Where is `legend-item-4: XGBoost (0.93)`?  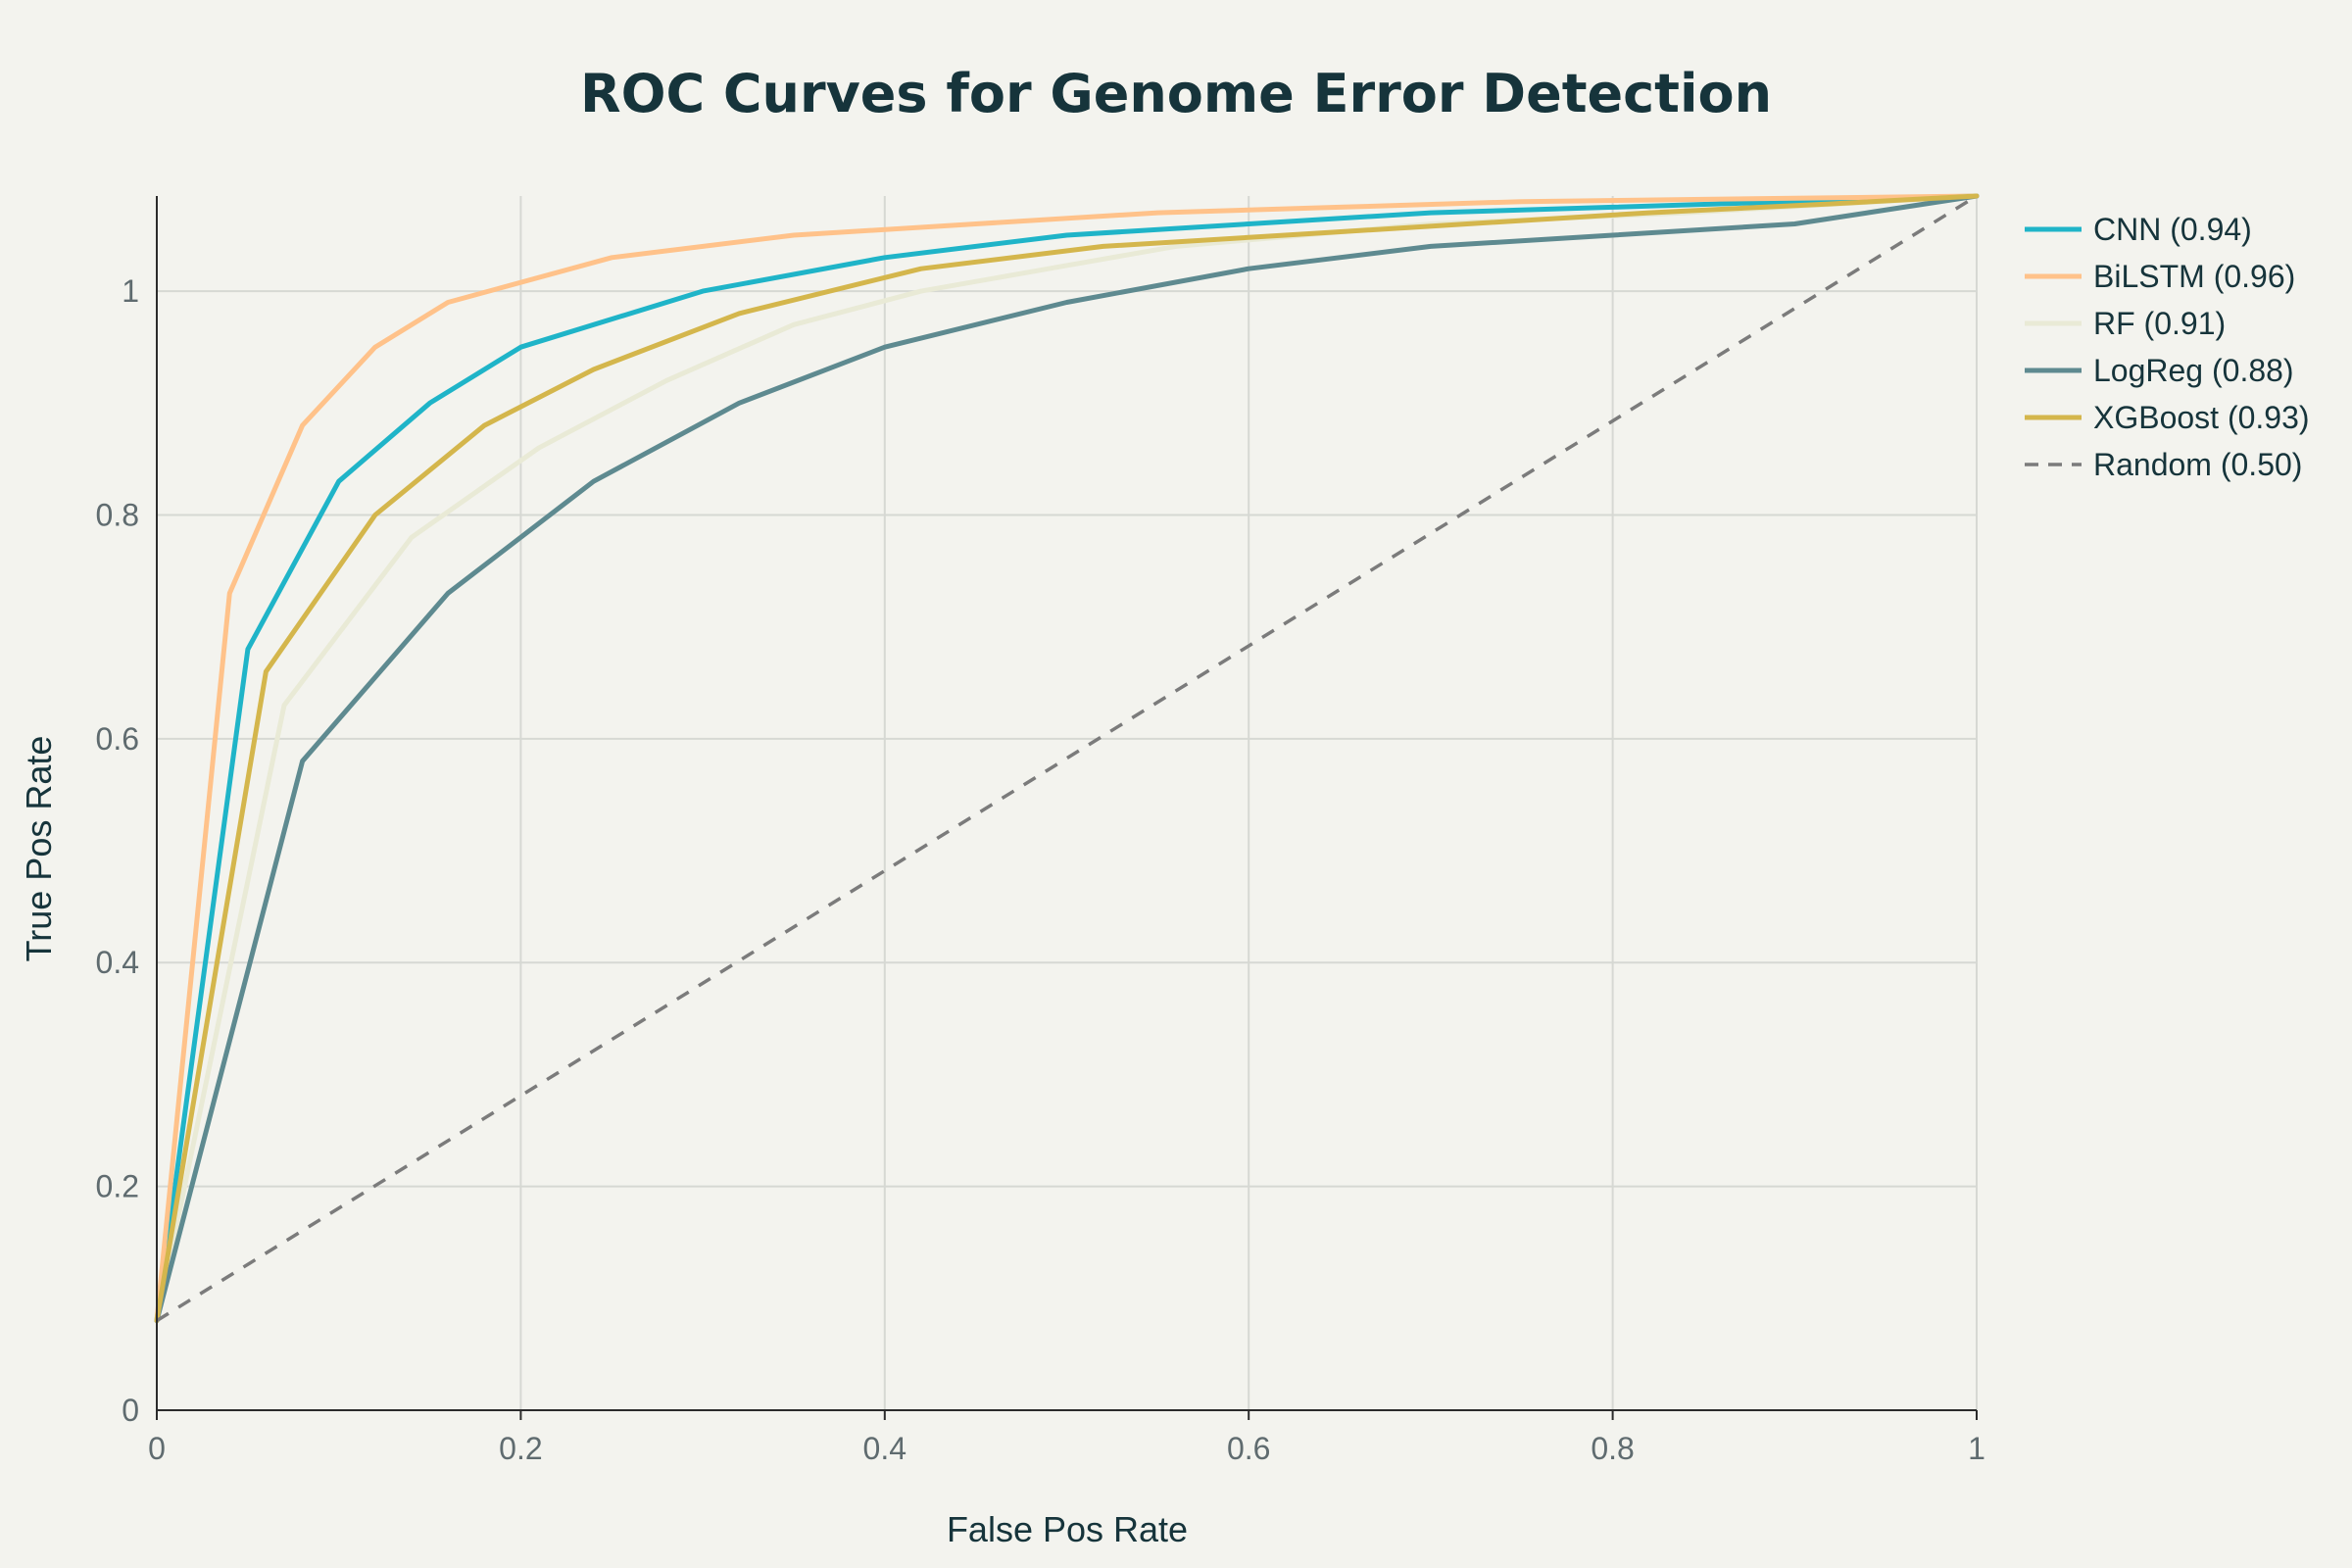
legend-item-4: XGBoost (0.93) is located at coordinates (2167, 417).